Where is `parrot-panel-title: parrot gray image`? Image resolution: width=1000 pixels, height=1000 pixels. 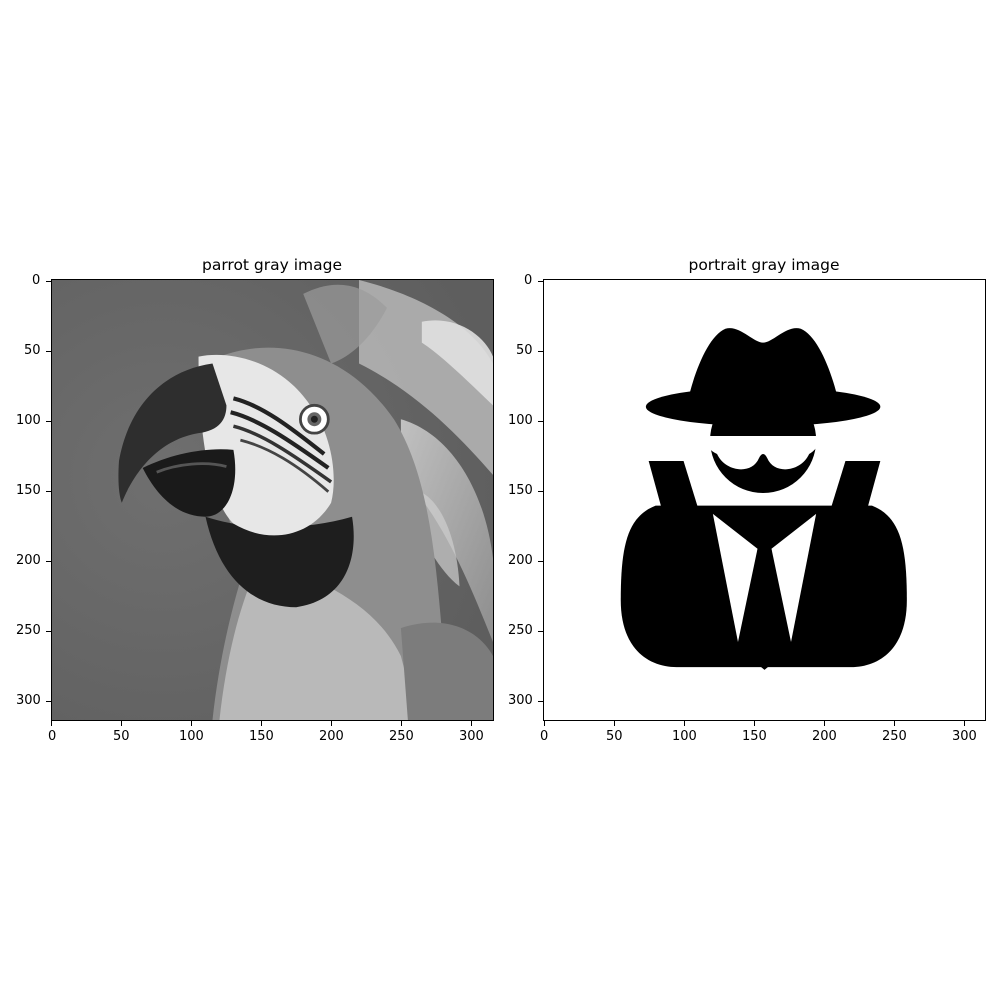
parrot-panel-title: parrot gray image is located at coordinates (272, 265).